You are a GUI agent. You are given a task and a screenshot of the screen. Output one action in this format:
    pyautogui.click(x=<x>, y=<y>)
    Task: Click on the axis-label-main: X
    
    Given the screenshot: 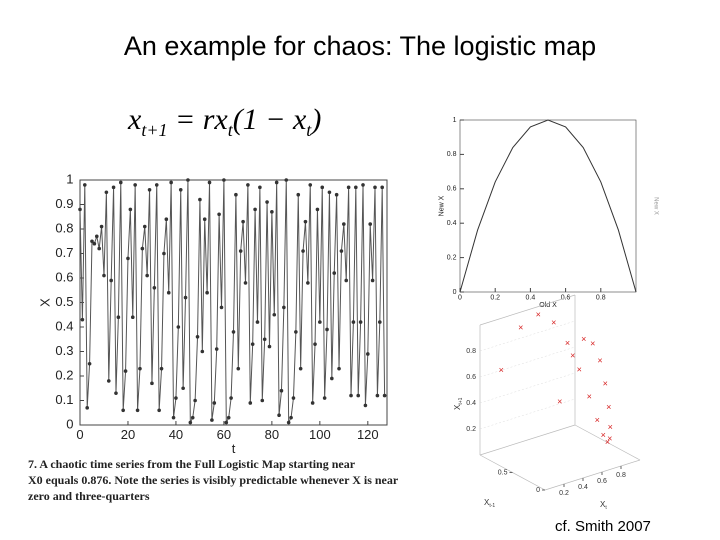 What is the action you would take?
    pyautogui.click(x=603, y=504)
    